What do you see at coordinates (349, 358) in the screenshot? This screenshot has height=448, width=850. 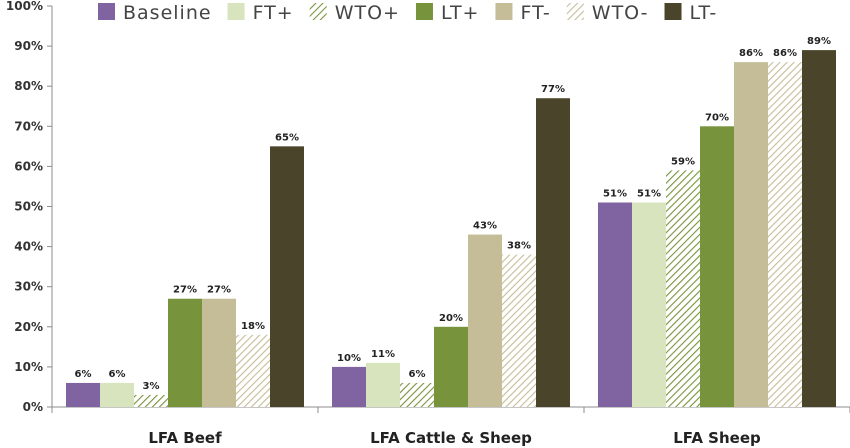 I see `data-label: 10%` at bounding box center [349, 358].